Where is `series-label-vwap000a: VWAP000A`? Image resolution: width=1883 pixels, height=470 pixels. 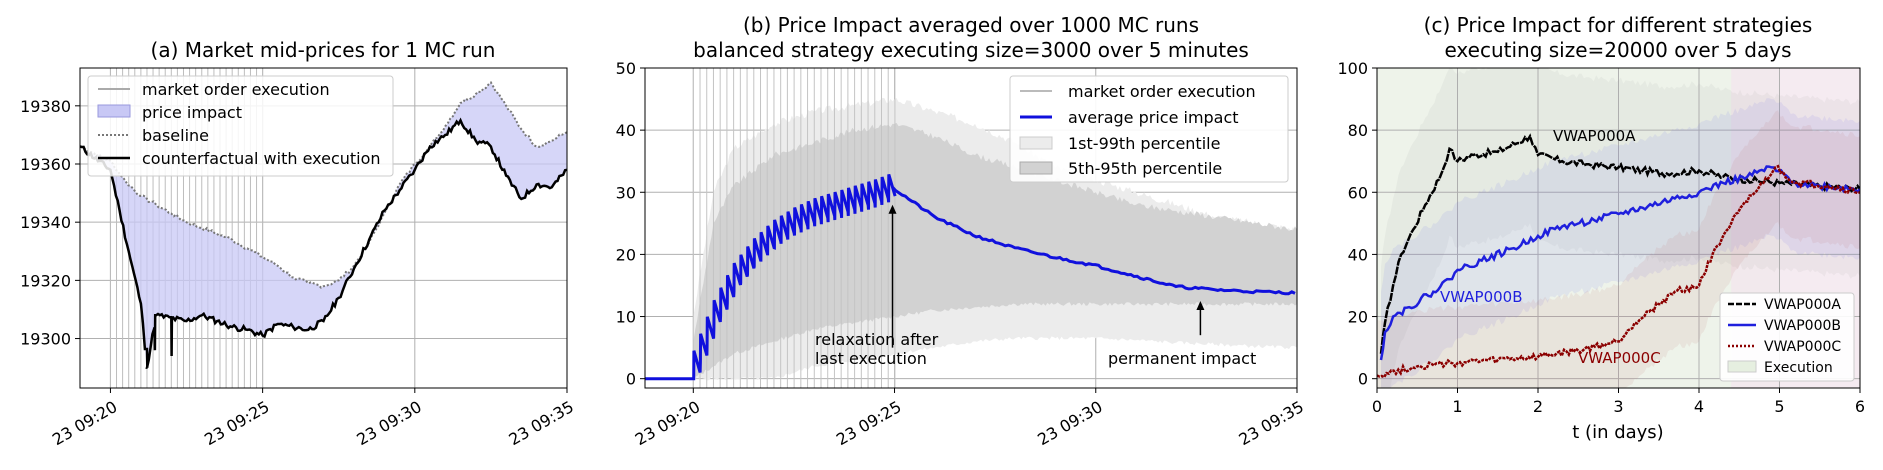 series-label-vwap000a: VWAP000A is located at coordinates (1594, 136).